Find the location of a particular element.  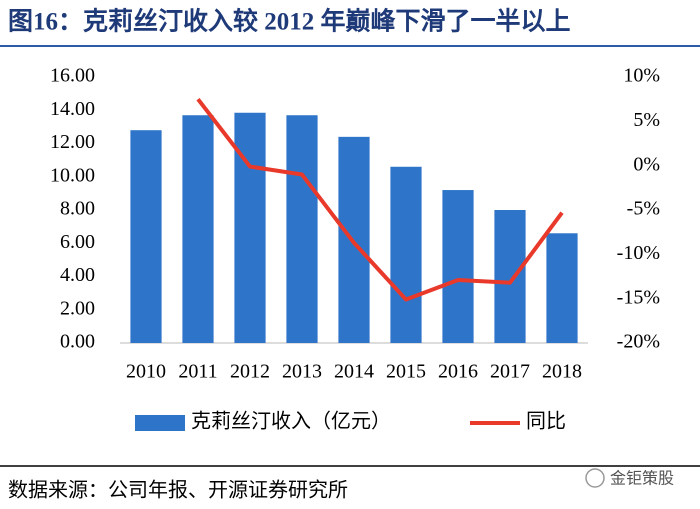

watermark-icon is located at coordinates (595, 478).